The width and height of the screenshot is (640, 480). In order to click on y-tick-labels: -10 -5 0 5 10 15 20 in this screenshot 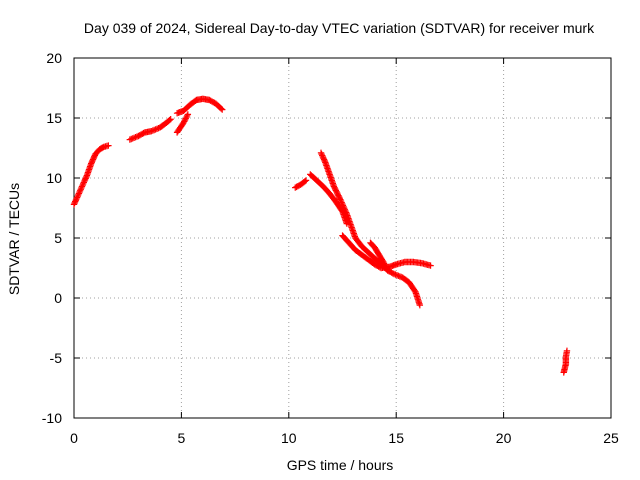, I will do `click(52, 238)`.